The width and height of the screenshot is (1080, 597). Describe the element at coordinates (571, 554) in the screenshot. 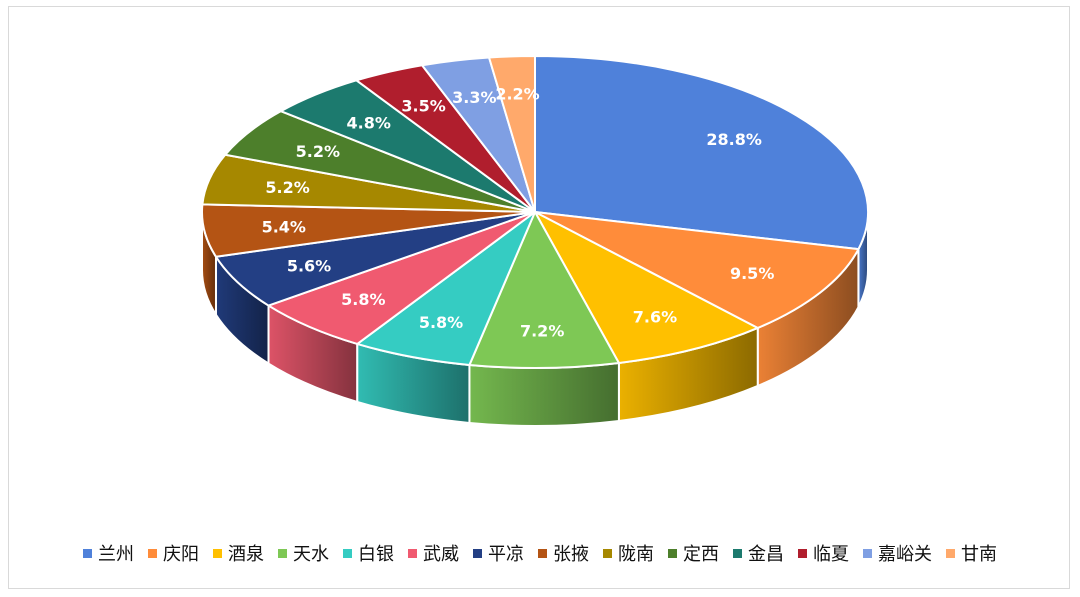

I see `legend-label: 张掖` at that location.